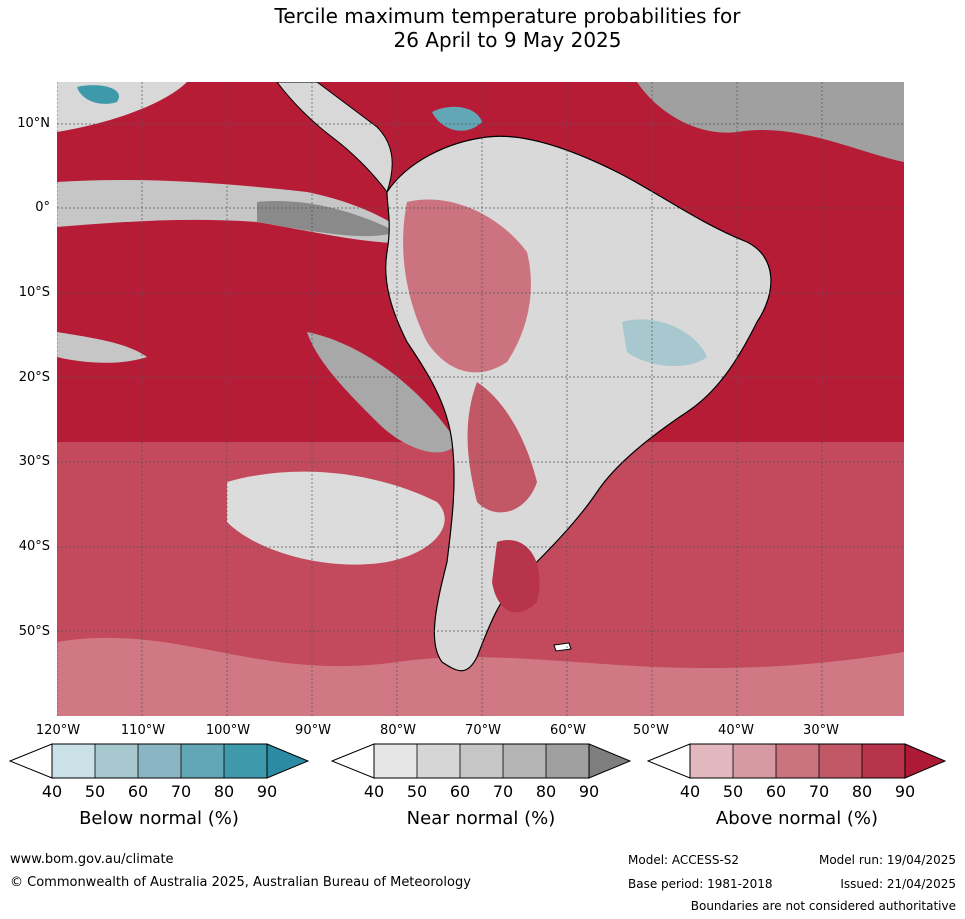 The height and width of the screenshot is (919, 965). What do you see at coordinates (562, 647) in the screenshot?
I see `falkland-islands` at bounding box center [562, 647].